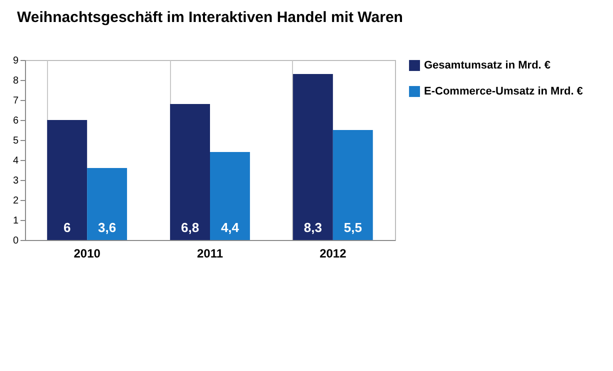 This screenshot has width=613, height=371. I want to click on x-tick-label: 2011, so click(210, 253).